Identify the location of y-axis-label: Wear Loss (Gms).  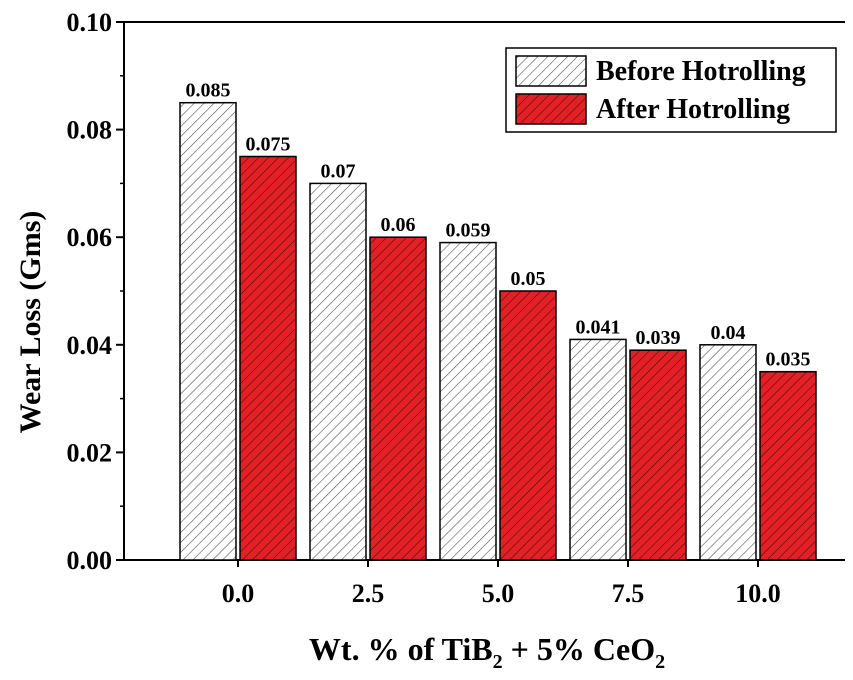
(30, 322).